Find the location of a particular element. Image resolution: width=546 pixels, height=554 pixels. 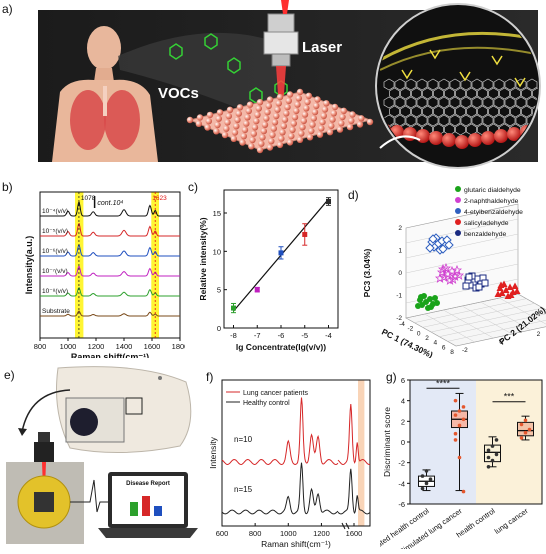

series-label: Substrate is located at coordinates (56, 311).